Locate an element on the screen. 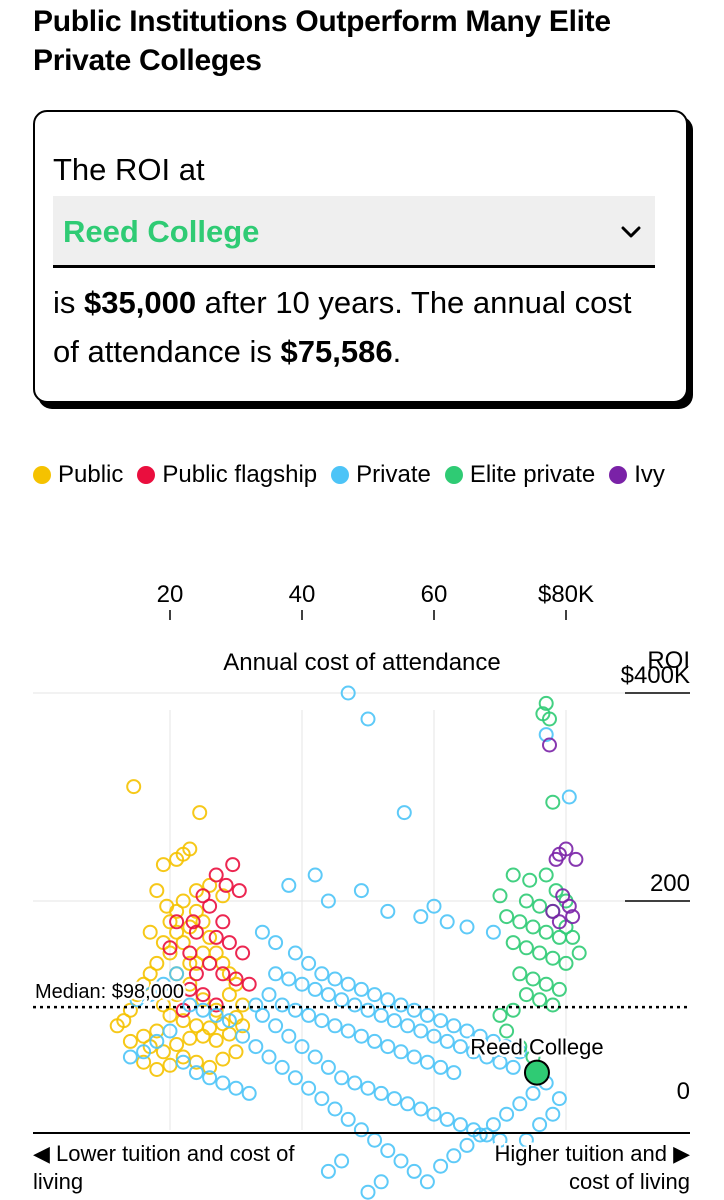 The width and height of the screenshot is (724, 1200). series-group is located at coordinates (209, 937).